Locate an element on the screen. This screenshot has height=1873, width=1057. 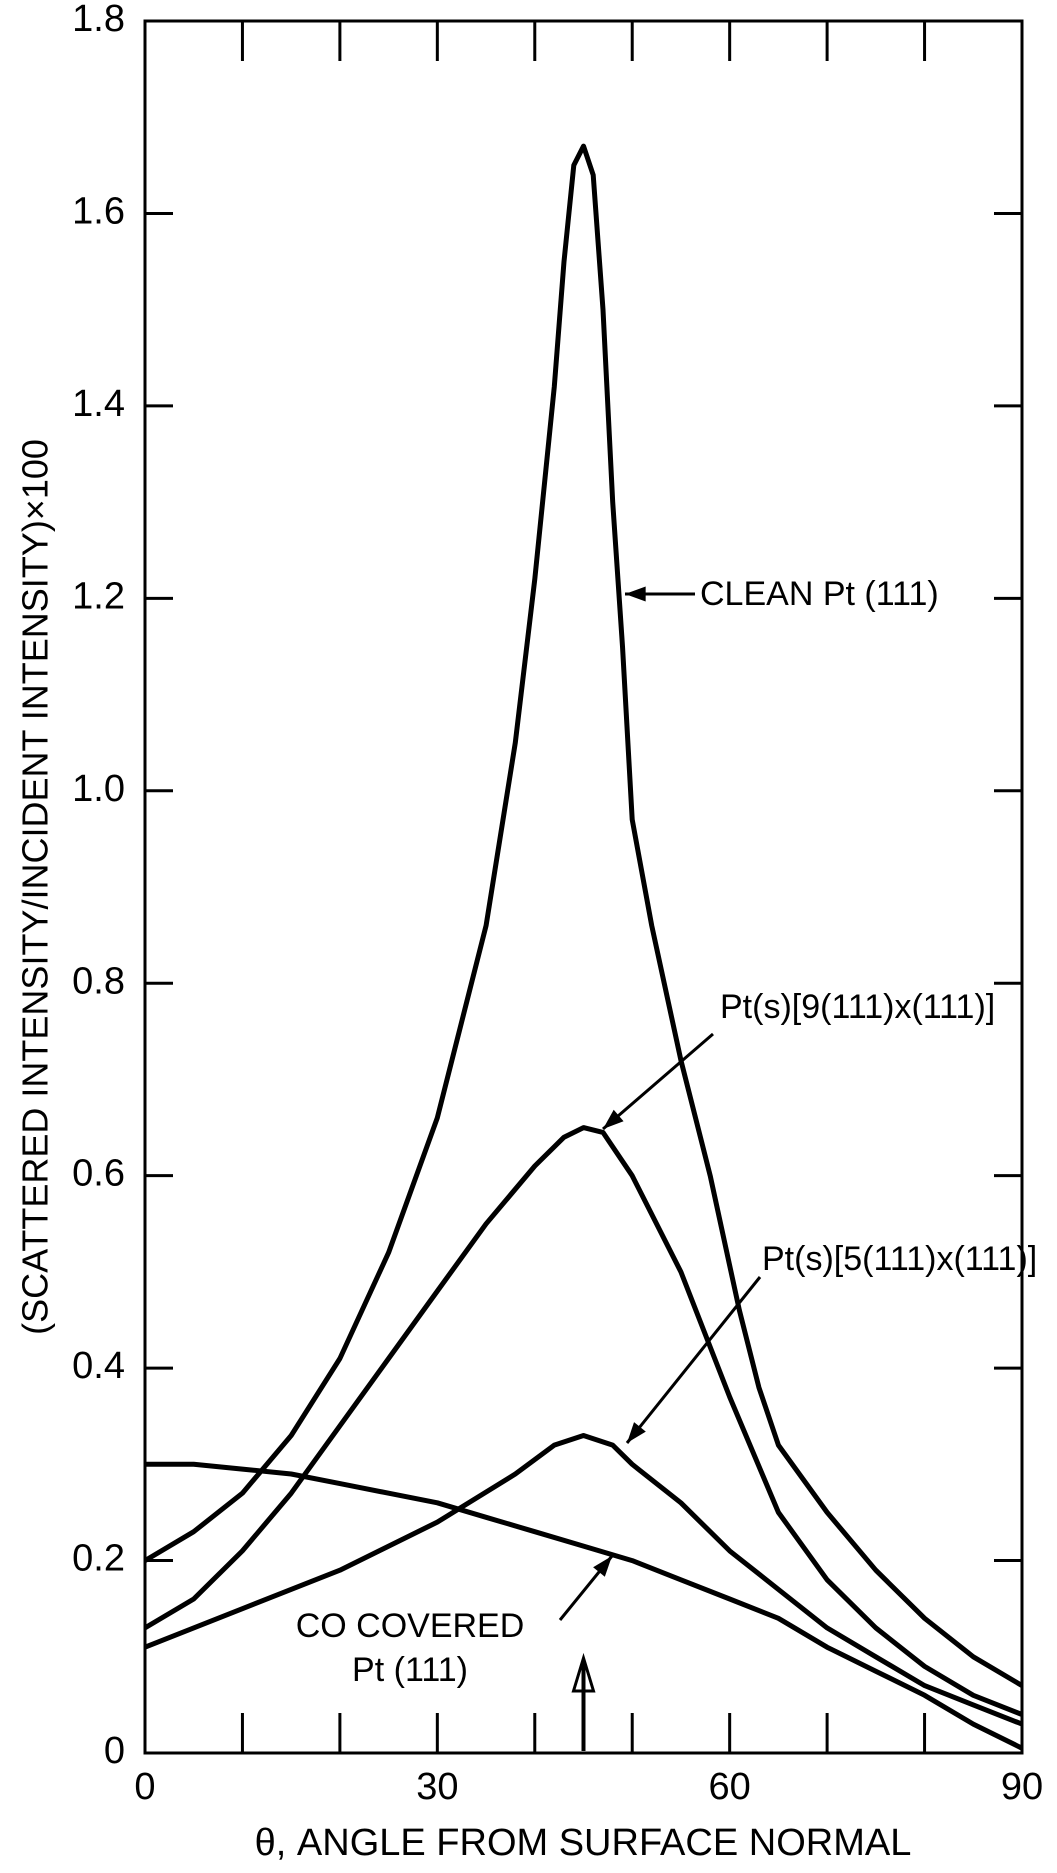
y-tick-label: 0.8 is located at coordinates (98, 981).